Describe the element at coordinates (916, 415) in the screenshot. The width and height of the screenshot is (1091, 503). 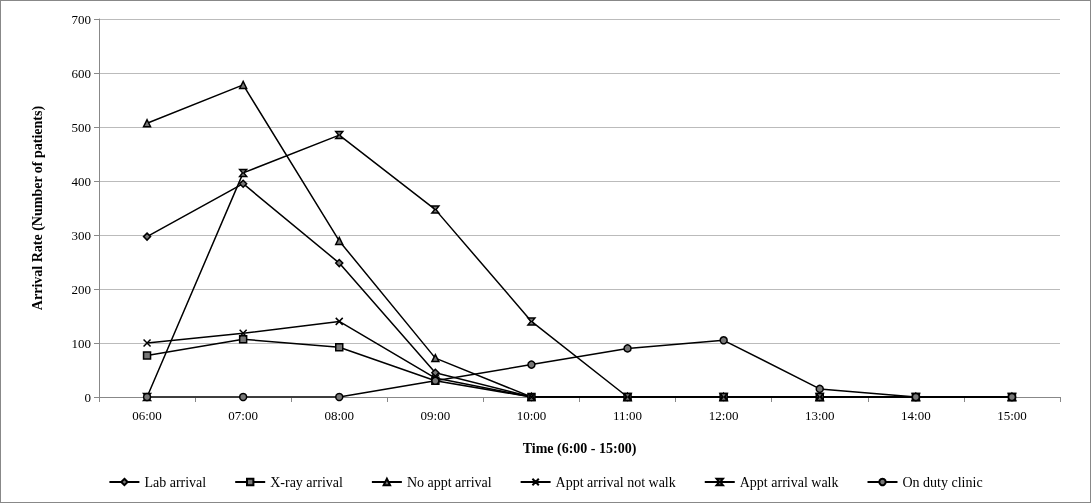
I see `x-tick-label: 14:00` at that location.